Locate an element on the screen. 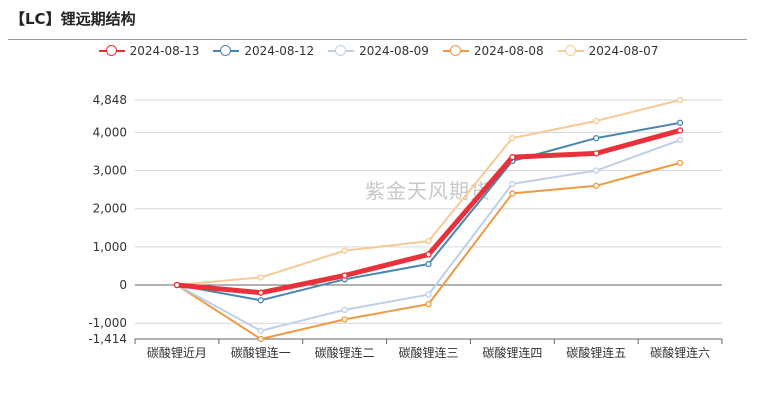  watermark-text: 紫金天风期货 is located at coordinates (428, 191).